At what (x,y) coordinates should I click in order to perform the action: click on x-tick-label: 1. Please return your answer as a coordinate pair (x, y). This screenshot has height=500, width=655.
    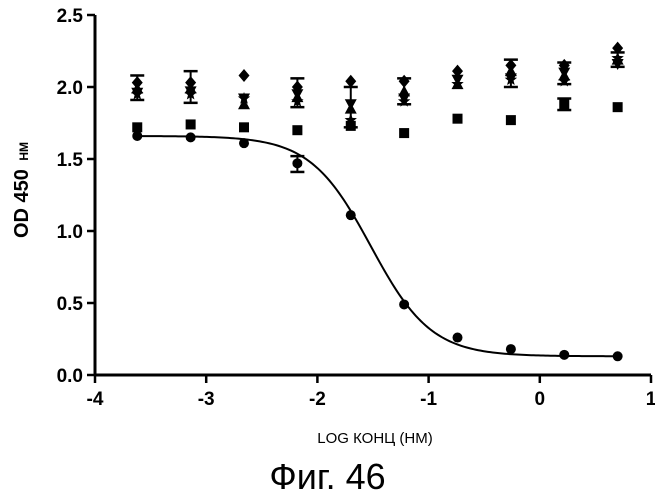
    Looking at the image, I should click on (650, 399).